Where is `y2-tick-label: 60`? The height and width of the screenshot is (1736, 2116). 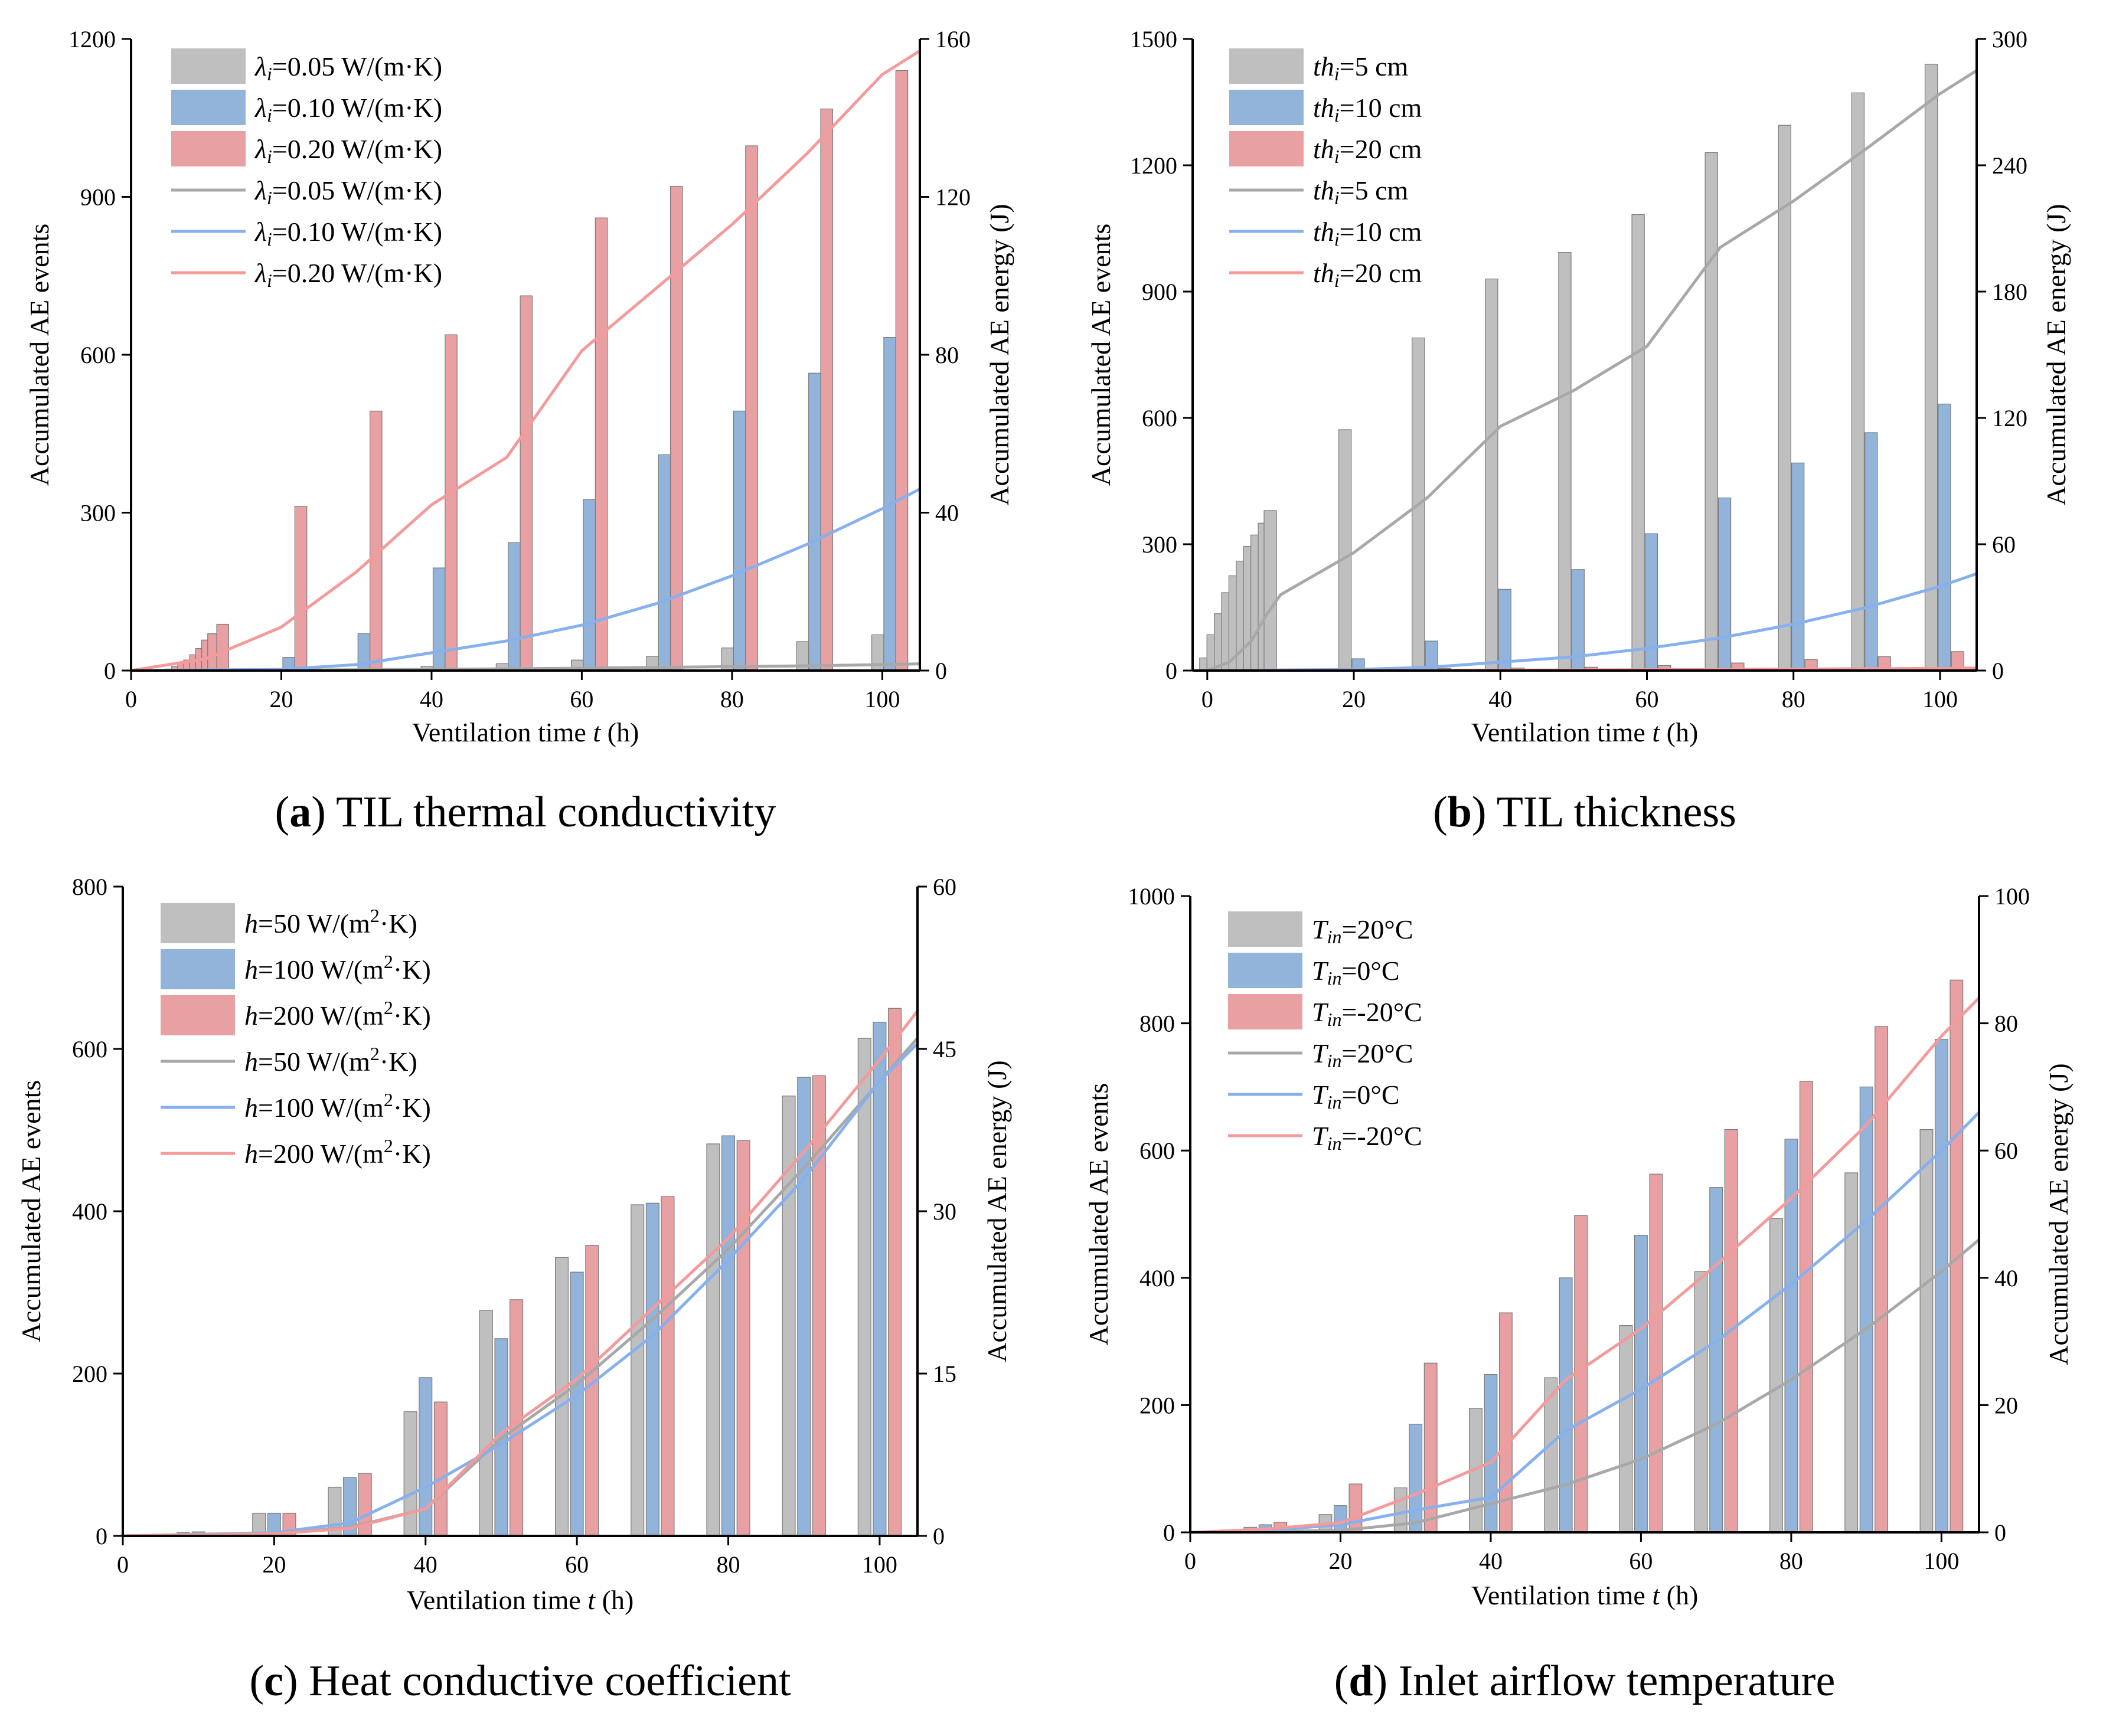
y2-tick-label: 60 is located at coordinates (944, 887).